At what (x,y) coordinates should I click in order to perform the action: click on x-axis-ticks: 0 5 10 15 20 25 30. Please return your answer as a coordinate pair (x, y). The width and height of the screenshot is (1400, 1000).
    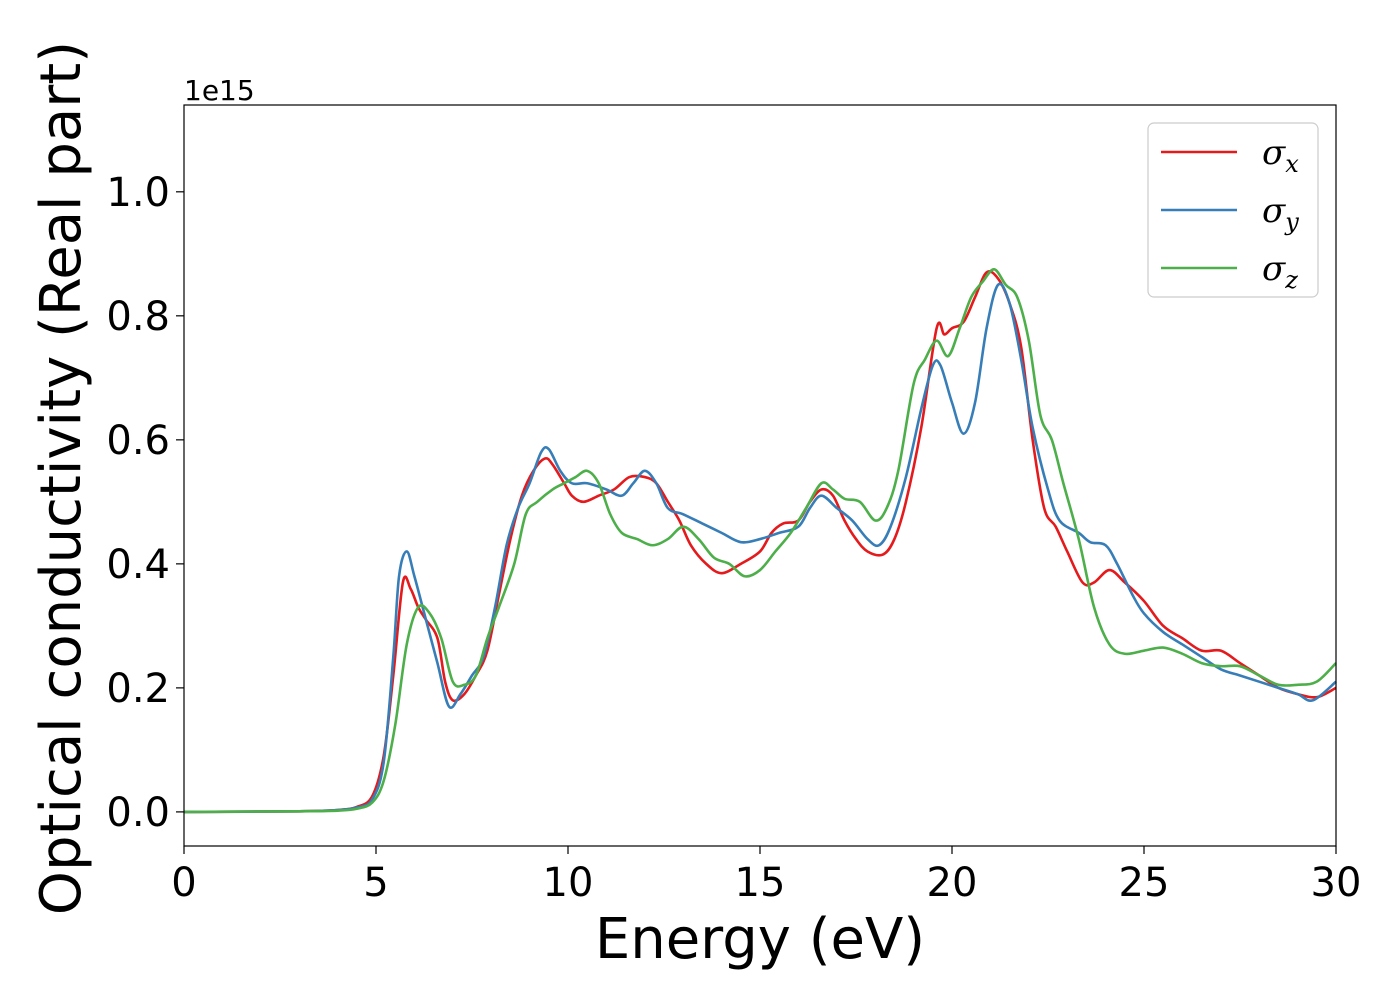
    Looking at the image, I should click on (766, 876).